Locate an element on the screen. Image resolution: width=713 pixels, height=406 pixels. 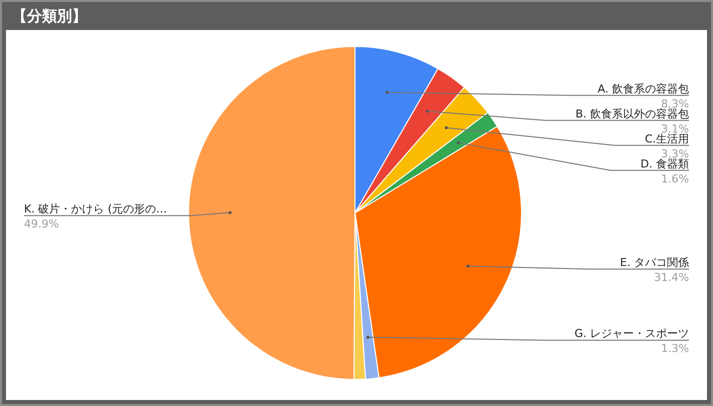
slice-label: C.生活用 is located at coordinates (666, 139).